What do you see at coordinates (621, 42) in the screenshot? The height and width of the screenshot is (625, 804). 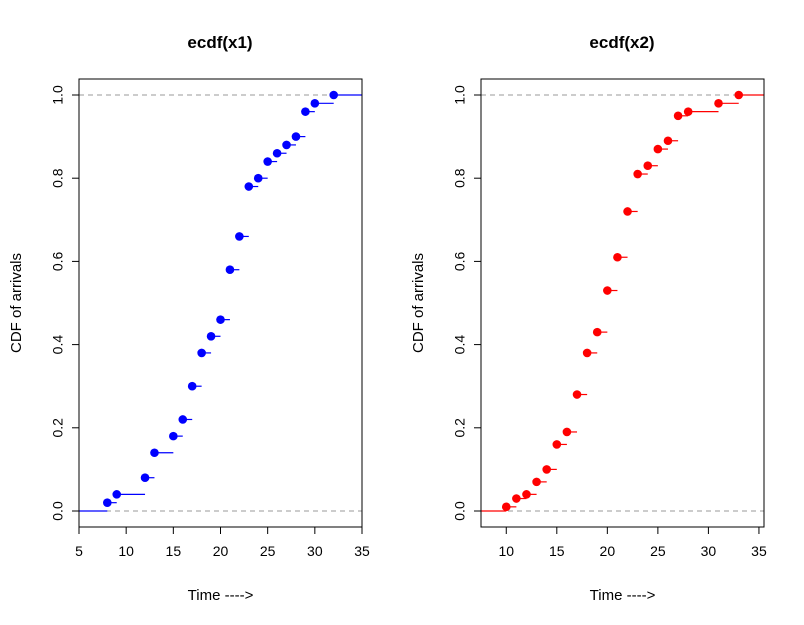 I see `chart-title: ecdf(x2)` at bounding box center [621, 42].